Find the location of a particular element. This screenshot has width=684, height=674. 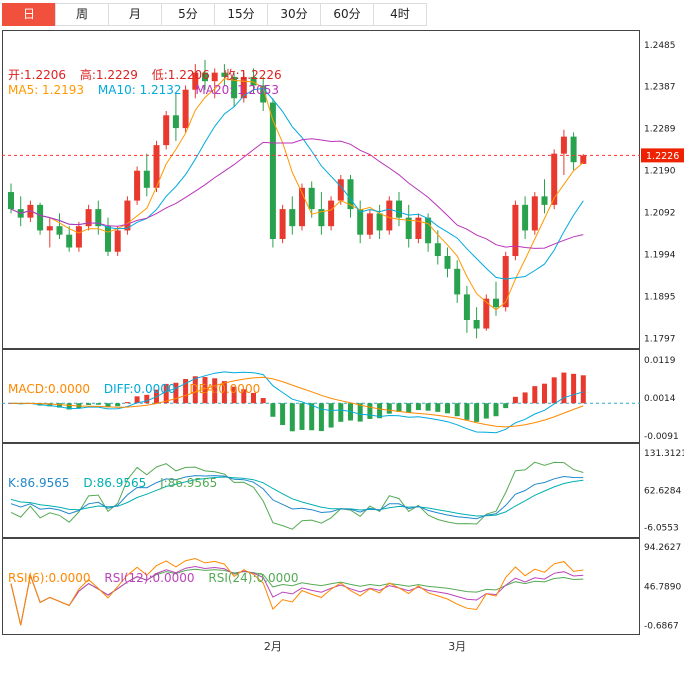

last-price-marker: 1.2226 is located at coordinates (343, 155).